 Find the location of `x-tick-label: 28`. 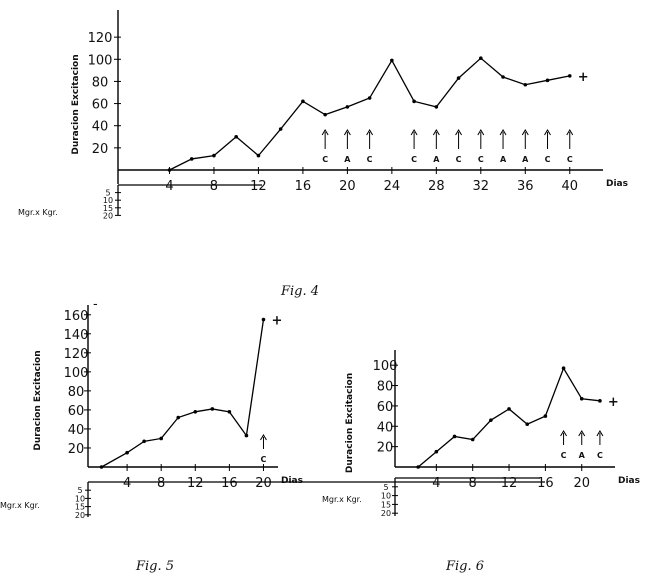

x-tick-label: 28 is located at coordinates (436, 186).